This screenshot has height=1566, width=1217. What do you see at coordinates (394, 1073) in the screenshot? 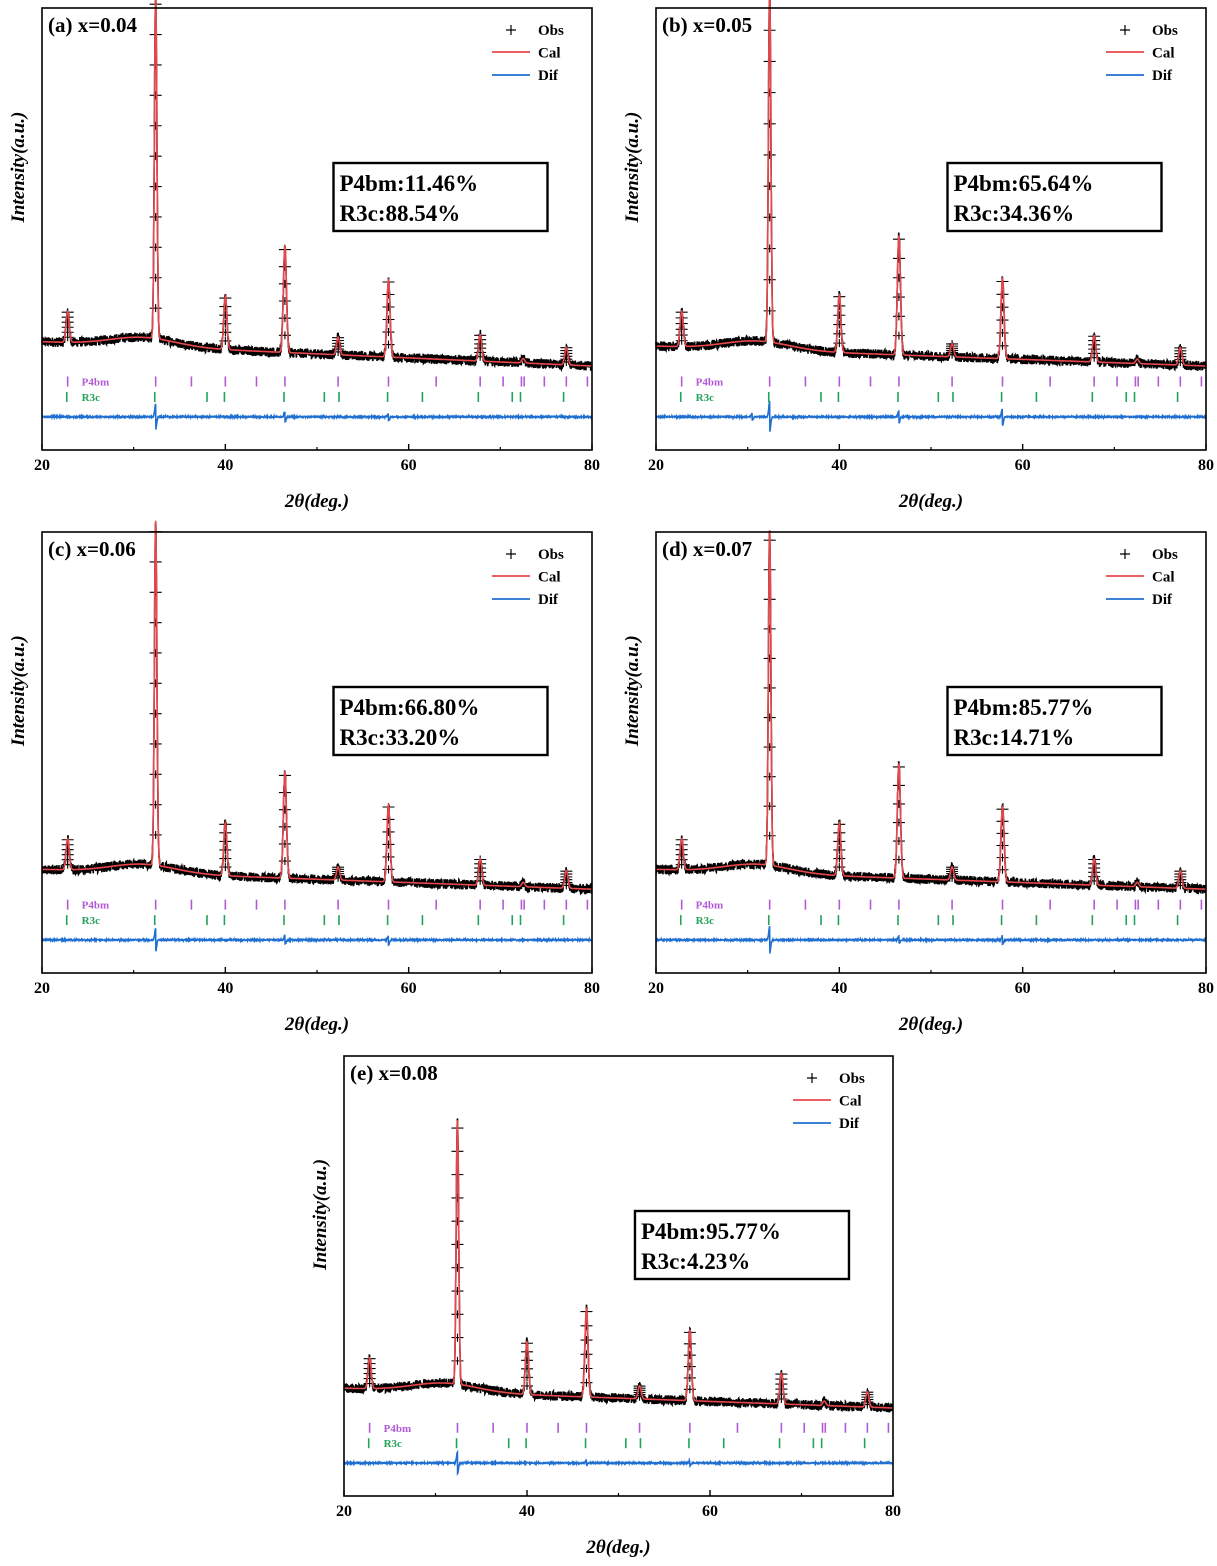
I see `panel-label: (e) x=0.08` at bounding box center [394, 1073].